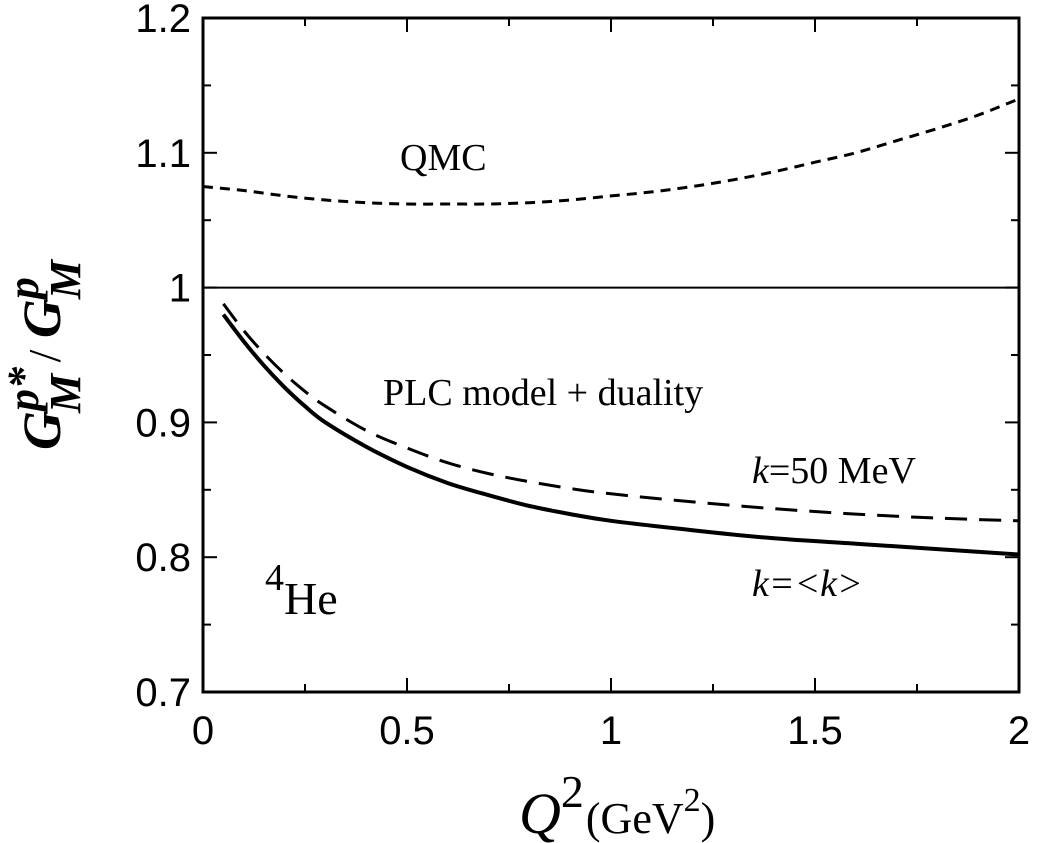 The image size is (1037, 843). I want to click on nucleus-symbol: He, so click(311, 598).